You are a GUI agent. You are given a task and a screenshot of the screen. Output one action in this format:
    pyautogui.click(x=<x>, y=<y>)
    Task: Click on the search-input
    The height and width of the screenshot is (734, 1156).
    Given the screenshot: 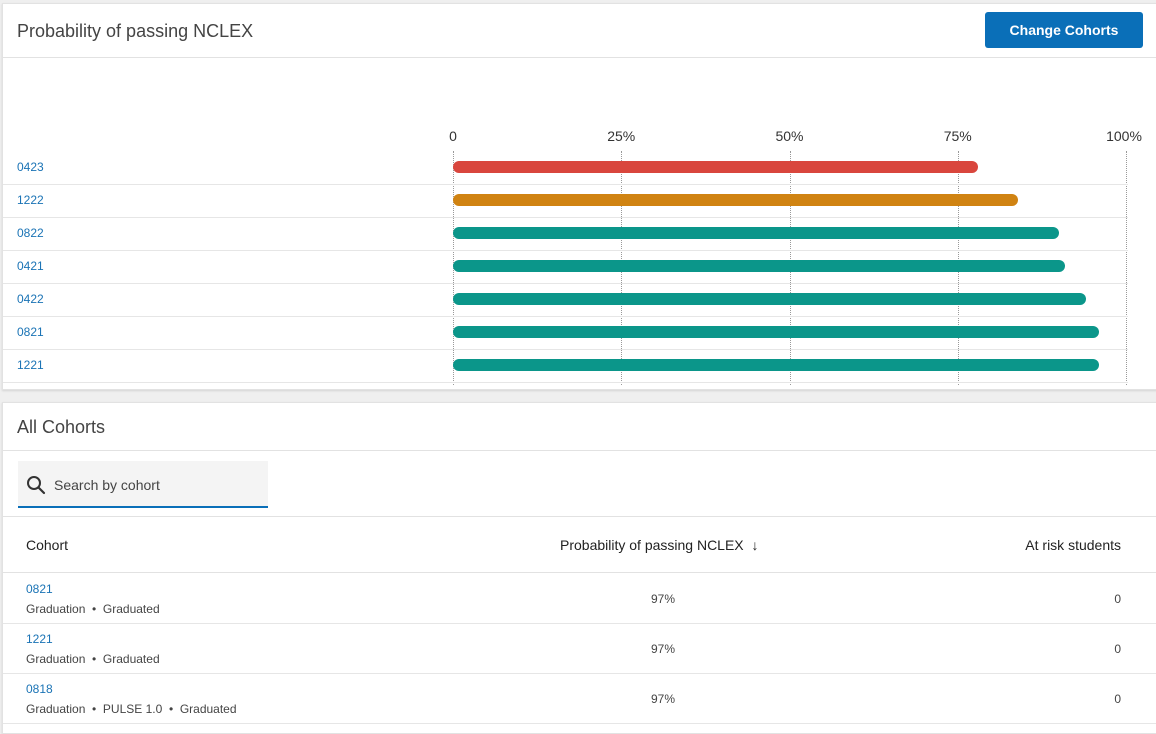 What is the action you would take?
    pyautogui.click(x=159, y=484)
    